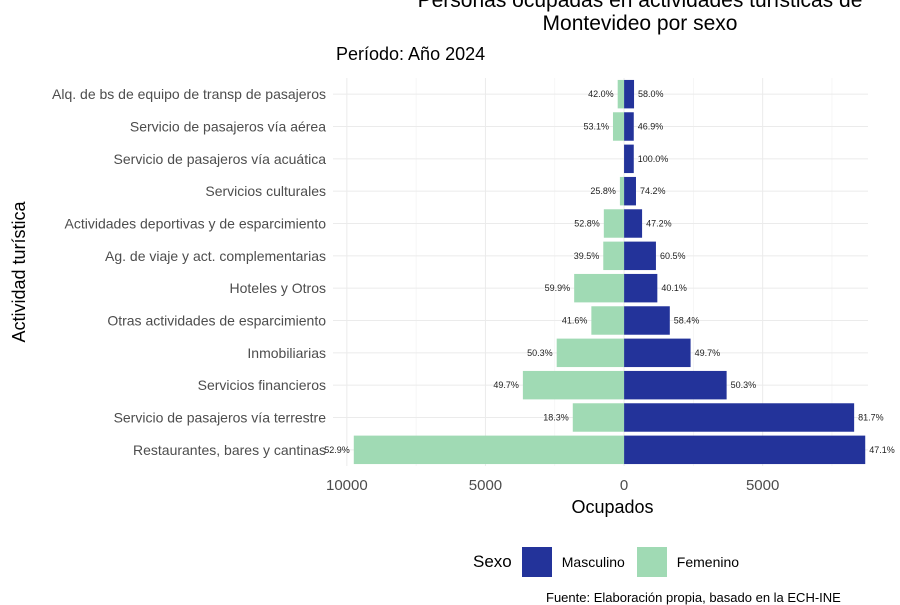  What do you see at coordinates (603, 191) in the screenshot?
I see `data-label-femenino-3: 25.8%` at bounding box center [603, 191].